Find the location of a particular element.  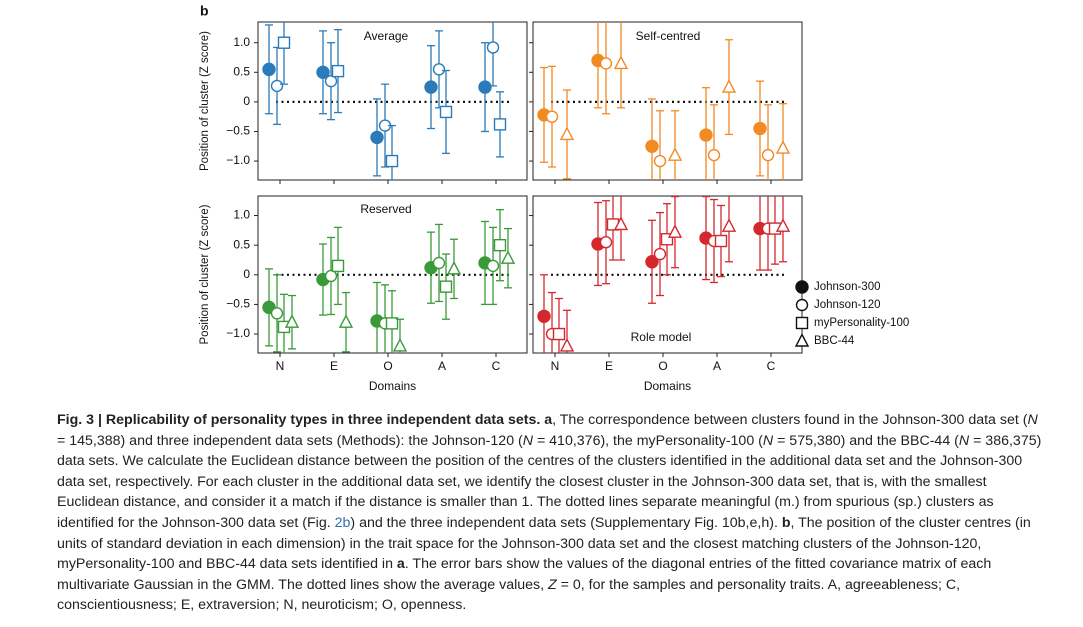

panel-title: Reserved is located at coordinates (385, 209).